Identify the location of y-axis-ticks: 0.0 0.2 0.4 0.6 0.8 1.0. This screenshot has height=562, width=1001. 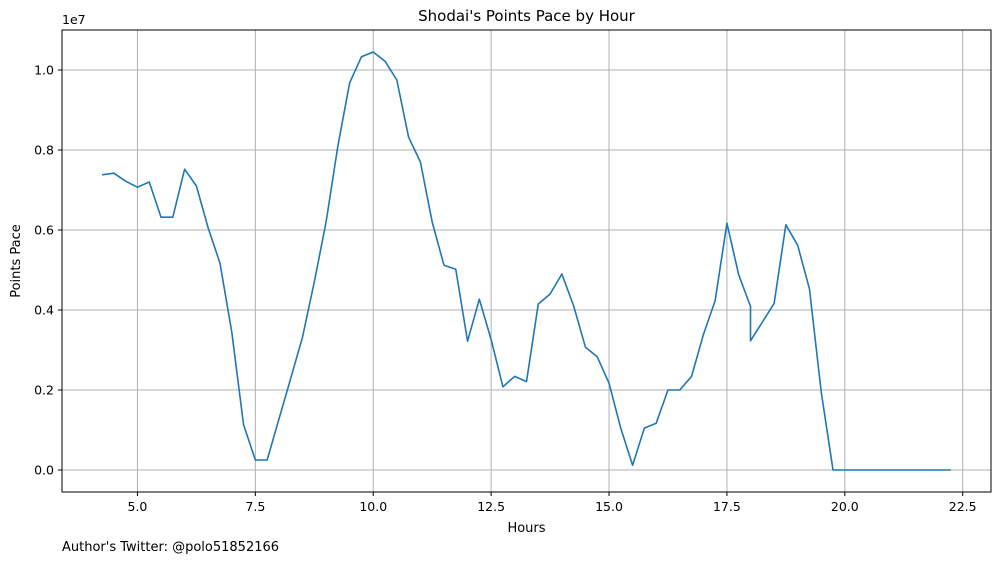
(48, 270).